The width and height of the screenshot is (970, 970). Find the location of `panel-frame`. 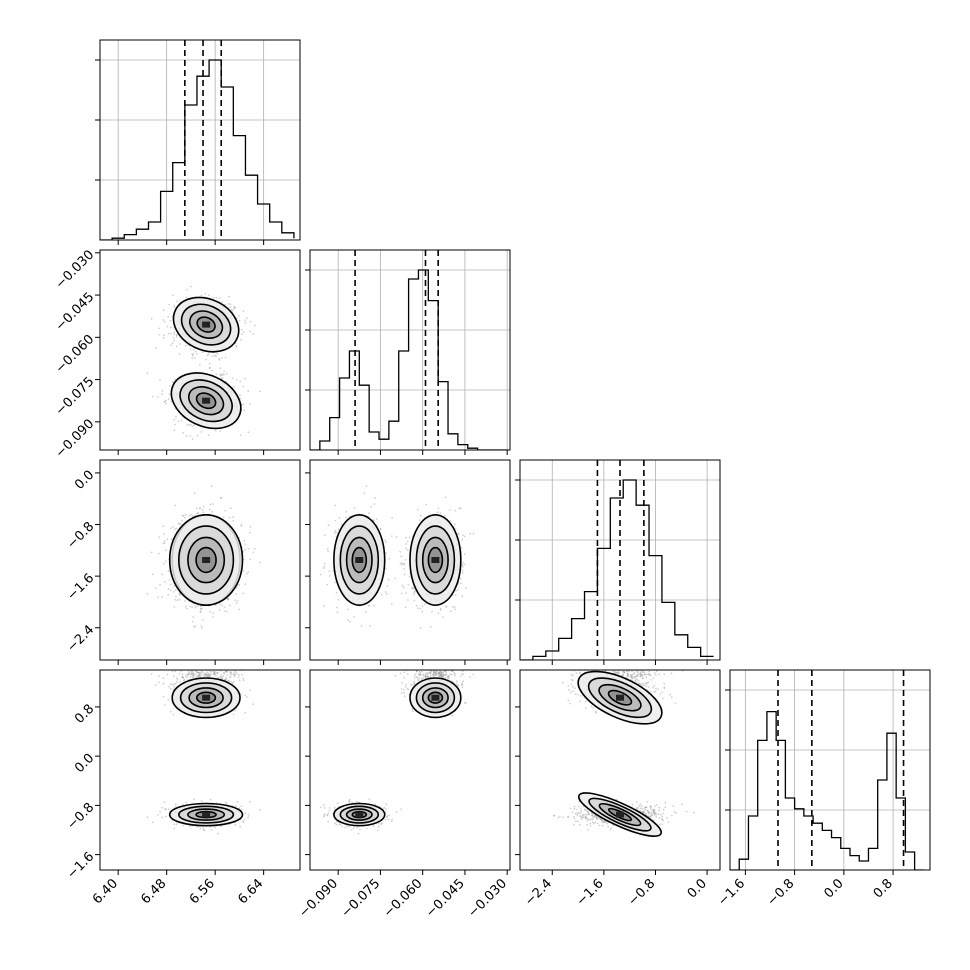

panel-frame is located at coordinates (200, 350).